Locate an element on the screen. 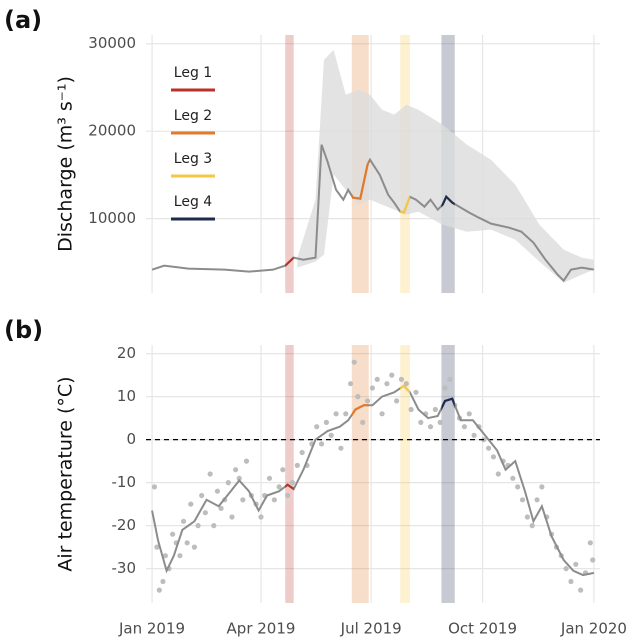  y-tick-label: -30 is located at coordinates (124, 568).